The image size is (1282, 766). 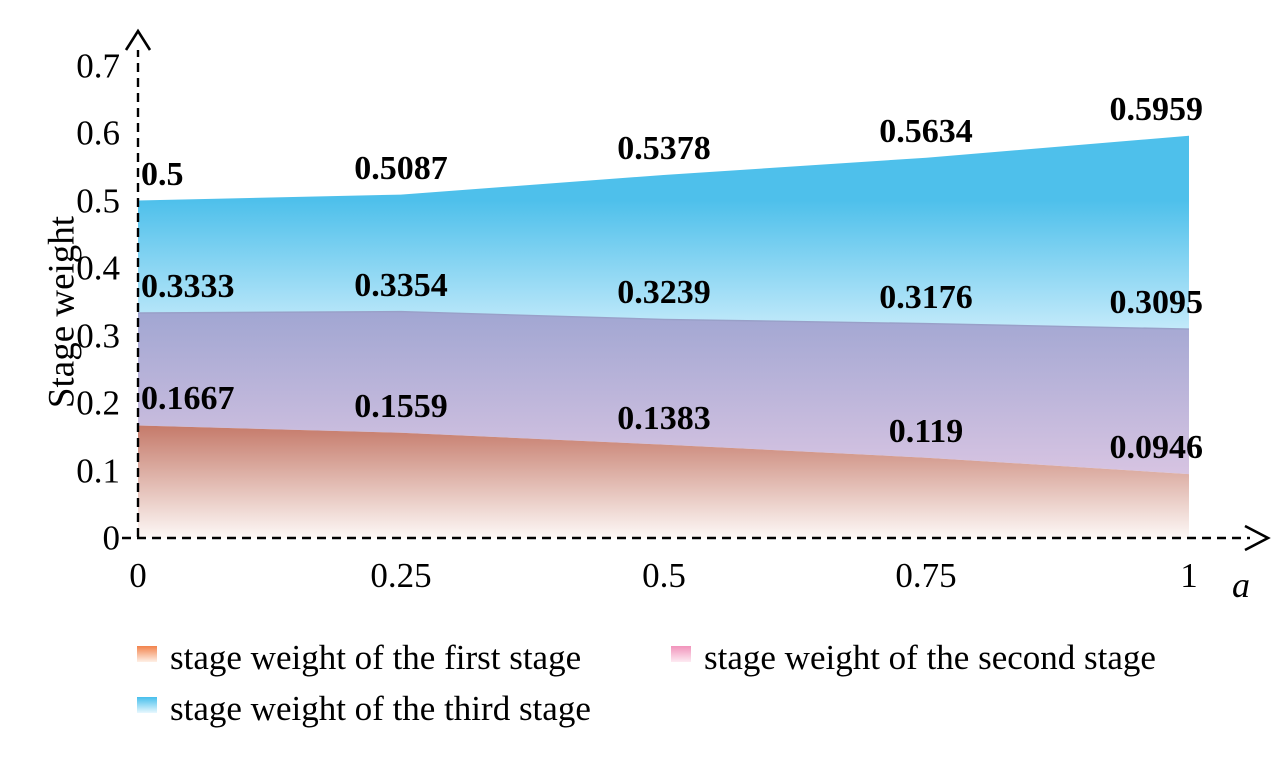 I want to click on legend-swatch-second-stage-icon, so click(x=681, y=654).